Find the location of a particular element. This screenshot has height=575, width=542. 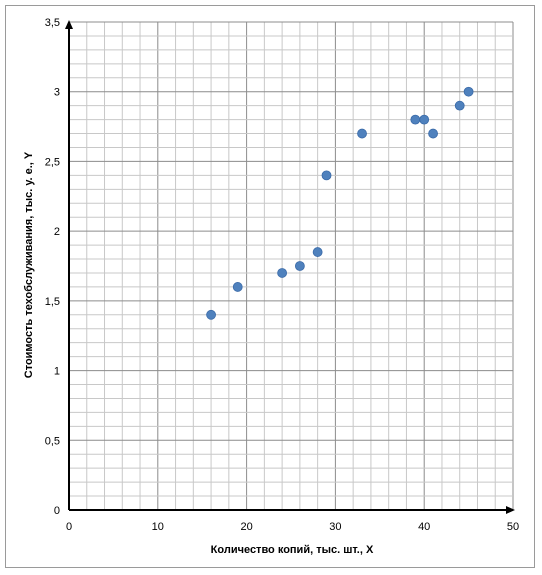

y-axis-title: Стоимость техобслуживания, тыс. у. е., Y is located at coordinates (29, 264).